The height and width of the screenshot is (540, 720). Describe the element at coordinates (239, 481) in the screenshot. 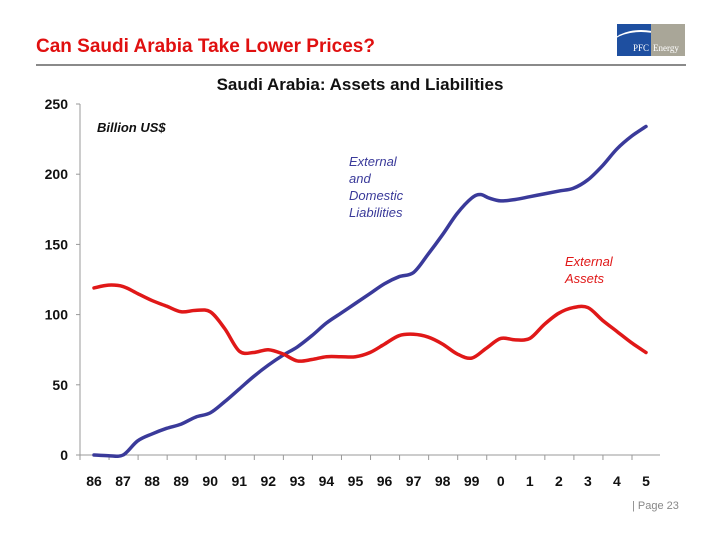

I see `x-tick-label: 91` at that location.